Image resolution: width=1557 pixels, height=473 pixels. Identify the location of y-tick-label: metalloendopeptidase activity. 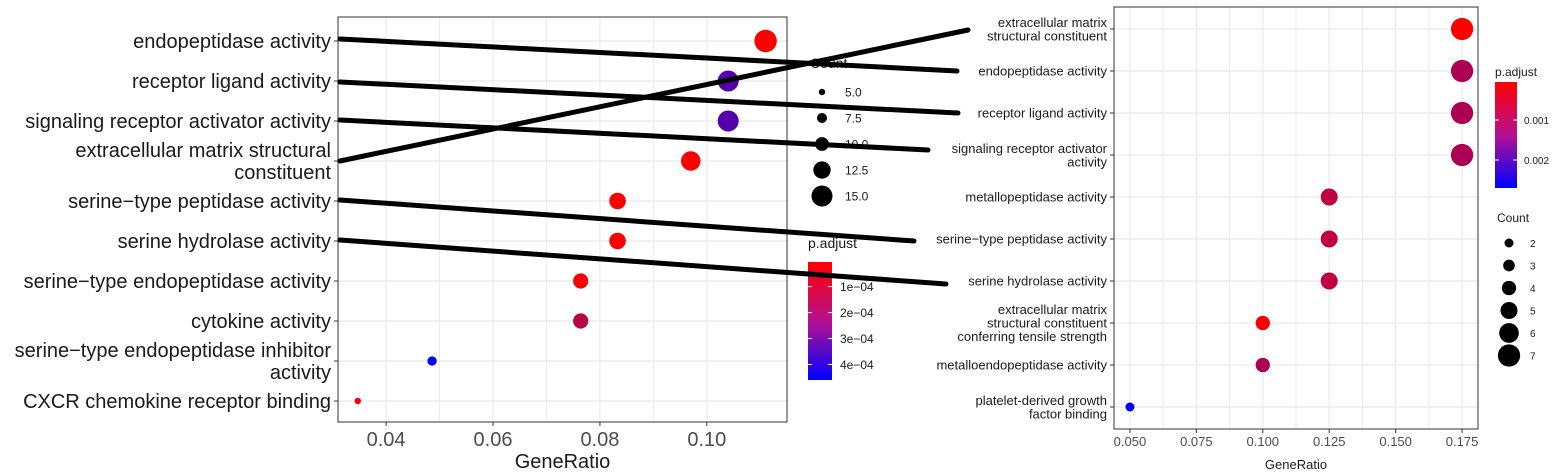
(1021, 365).